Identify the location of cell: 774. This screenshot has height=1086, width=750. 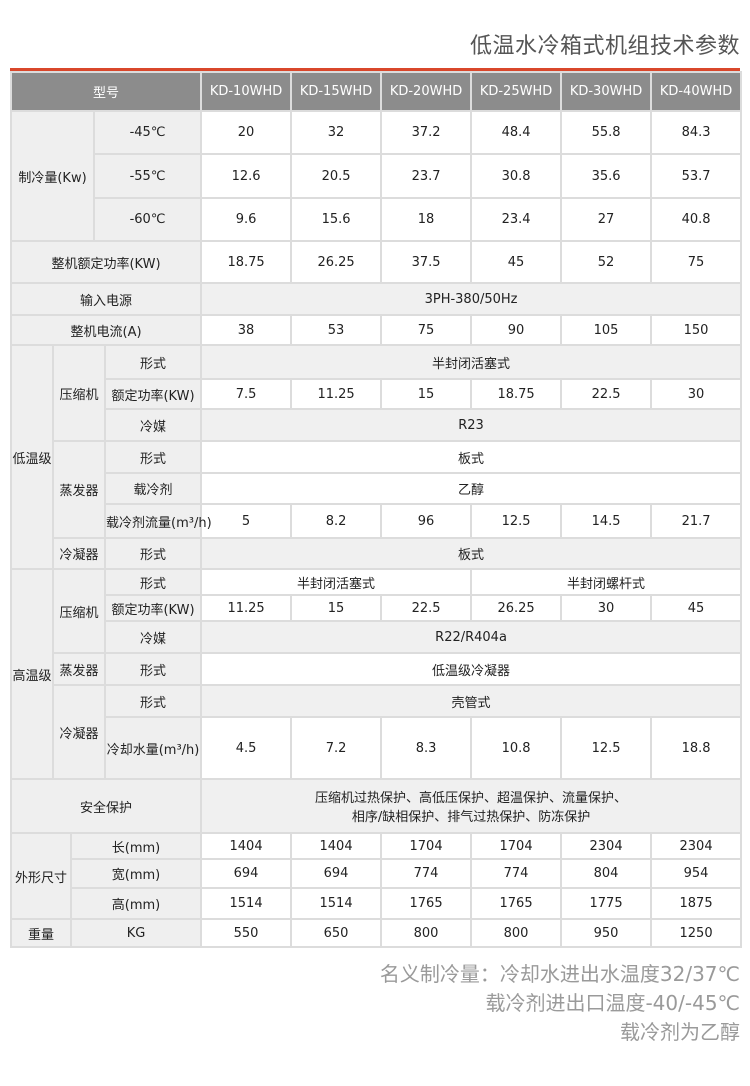
(426, 873).